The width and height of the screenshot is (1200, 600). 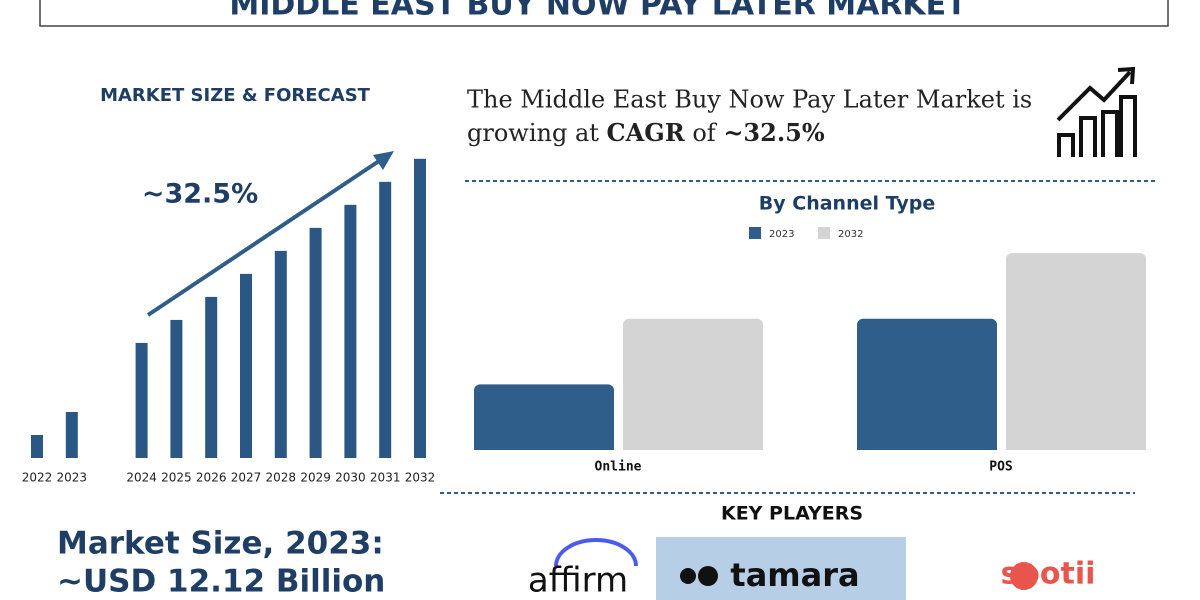 What do you see at coordinates (72, 478) in the screenshot?
I see `x-tick-label: 2023` at bounding box center [72, 478].